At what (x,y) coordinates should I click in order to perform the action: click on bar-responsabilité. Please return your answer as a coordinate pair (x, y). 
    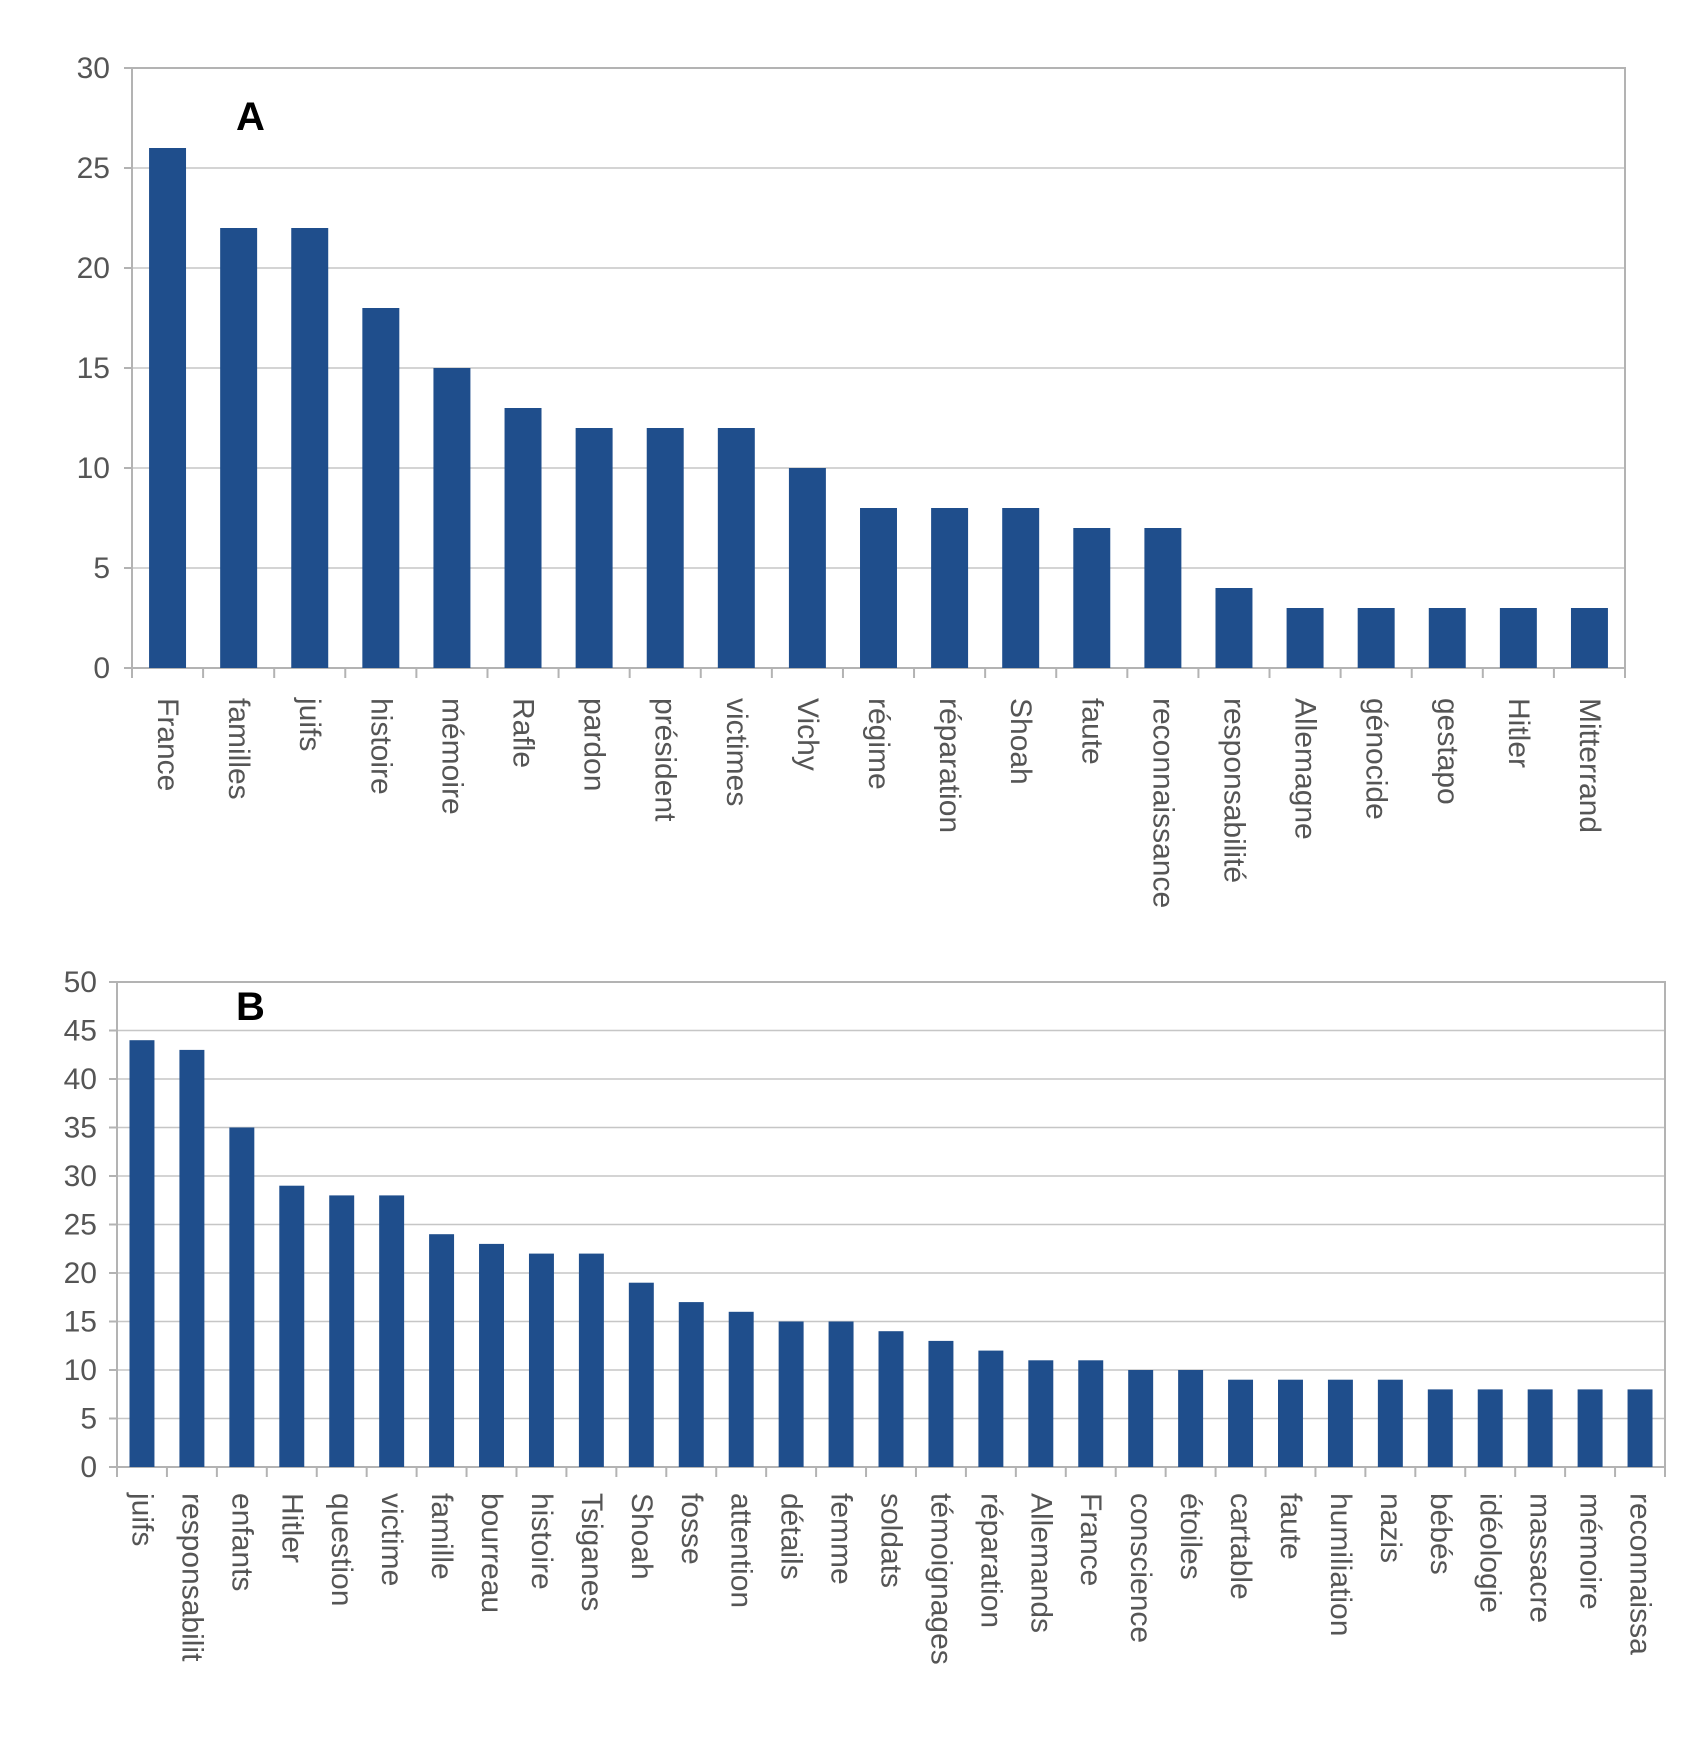
    Looking at the image, I should click on (1234, 628).